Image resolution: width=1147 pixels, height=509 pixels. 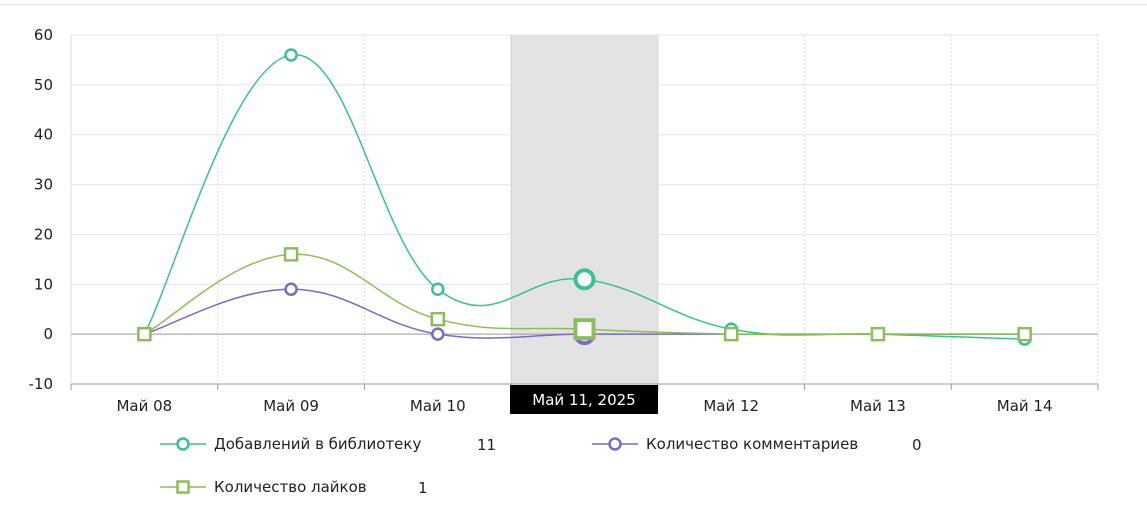 What do you see at coordinates (43, 234) in the screenshot?
I see `y-tick-label: 20` at bounding box center [43, 234].